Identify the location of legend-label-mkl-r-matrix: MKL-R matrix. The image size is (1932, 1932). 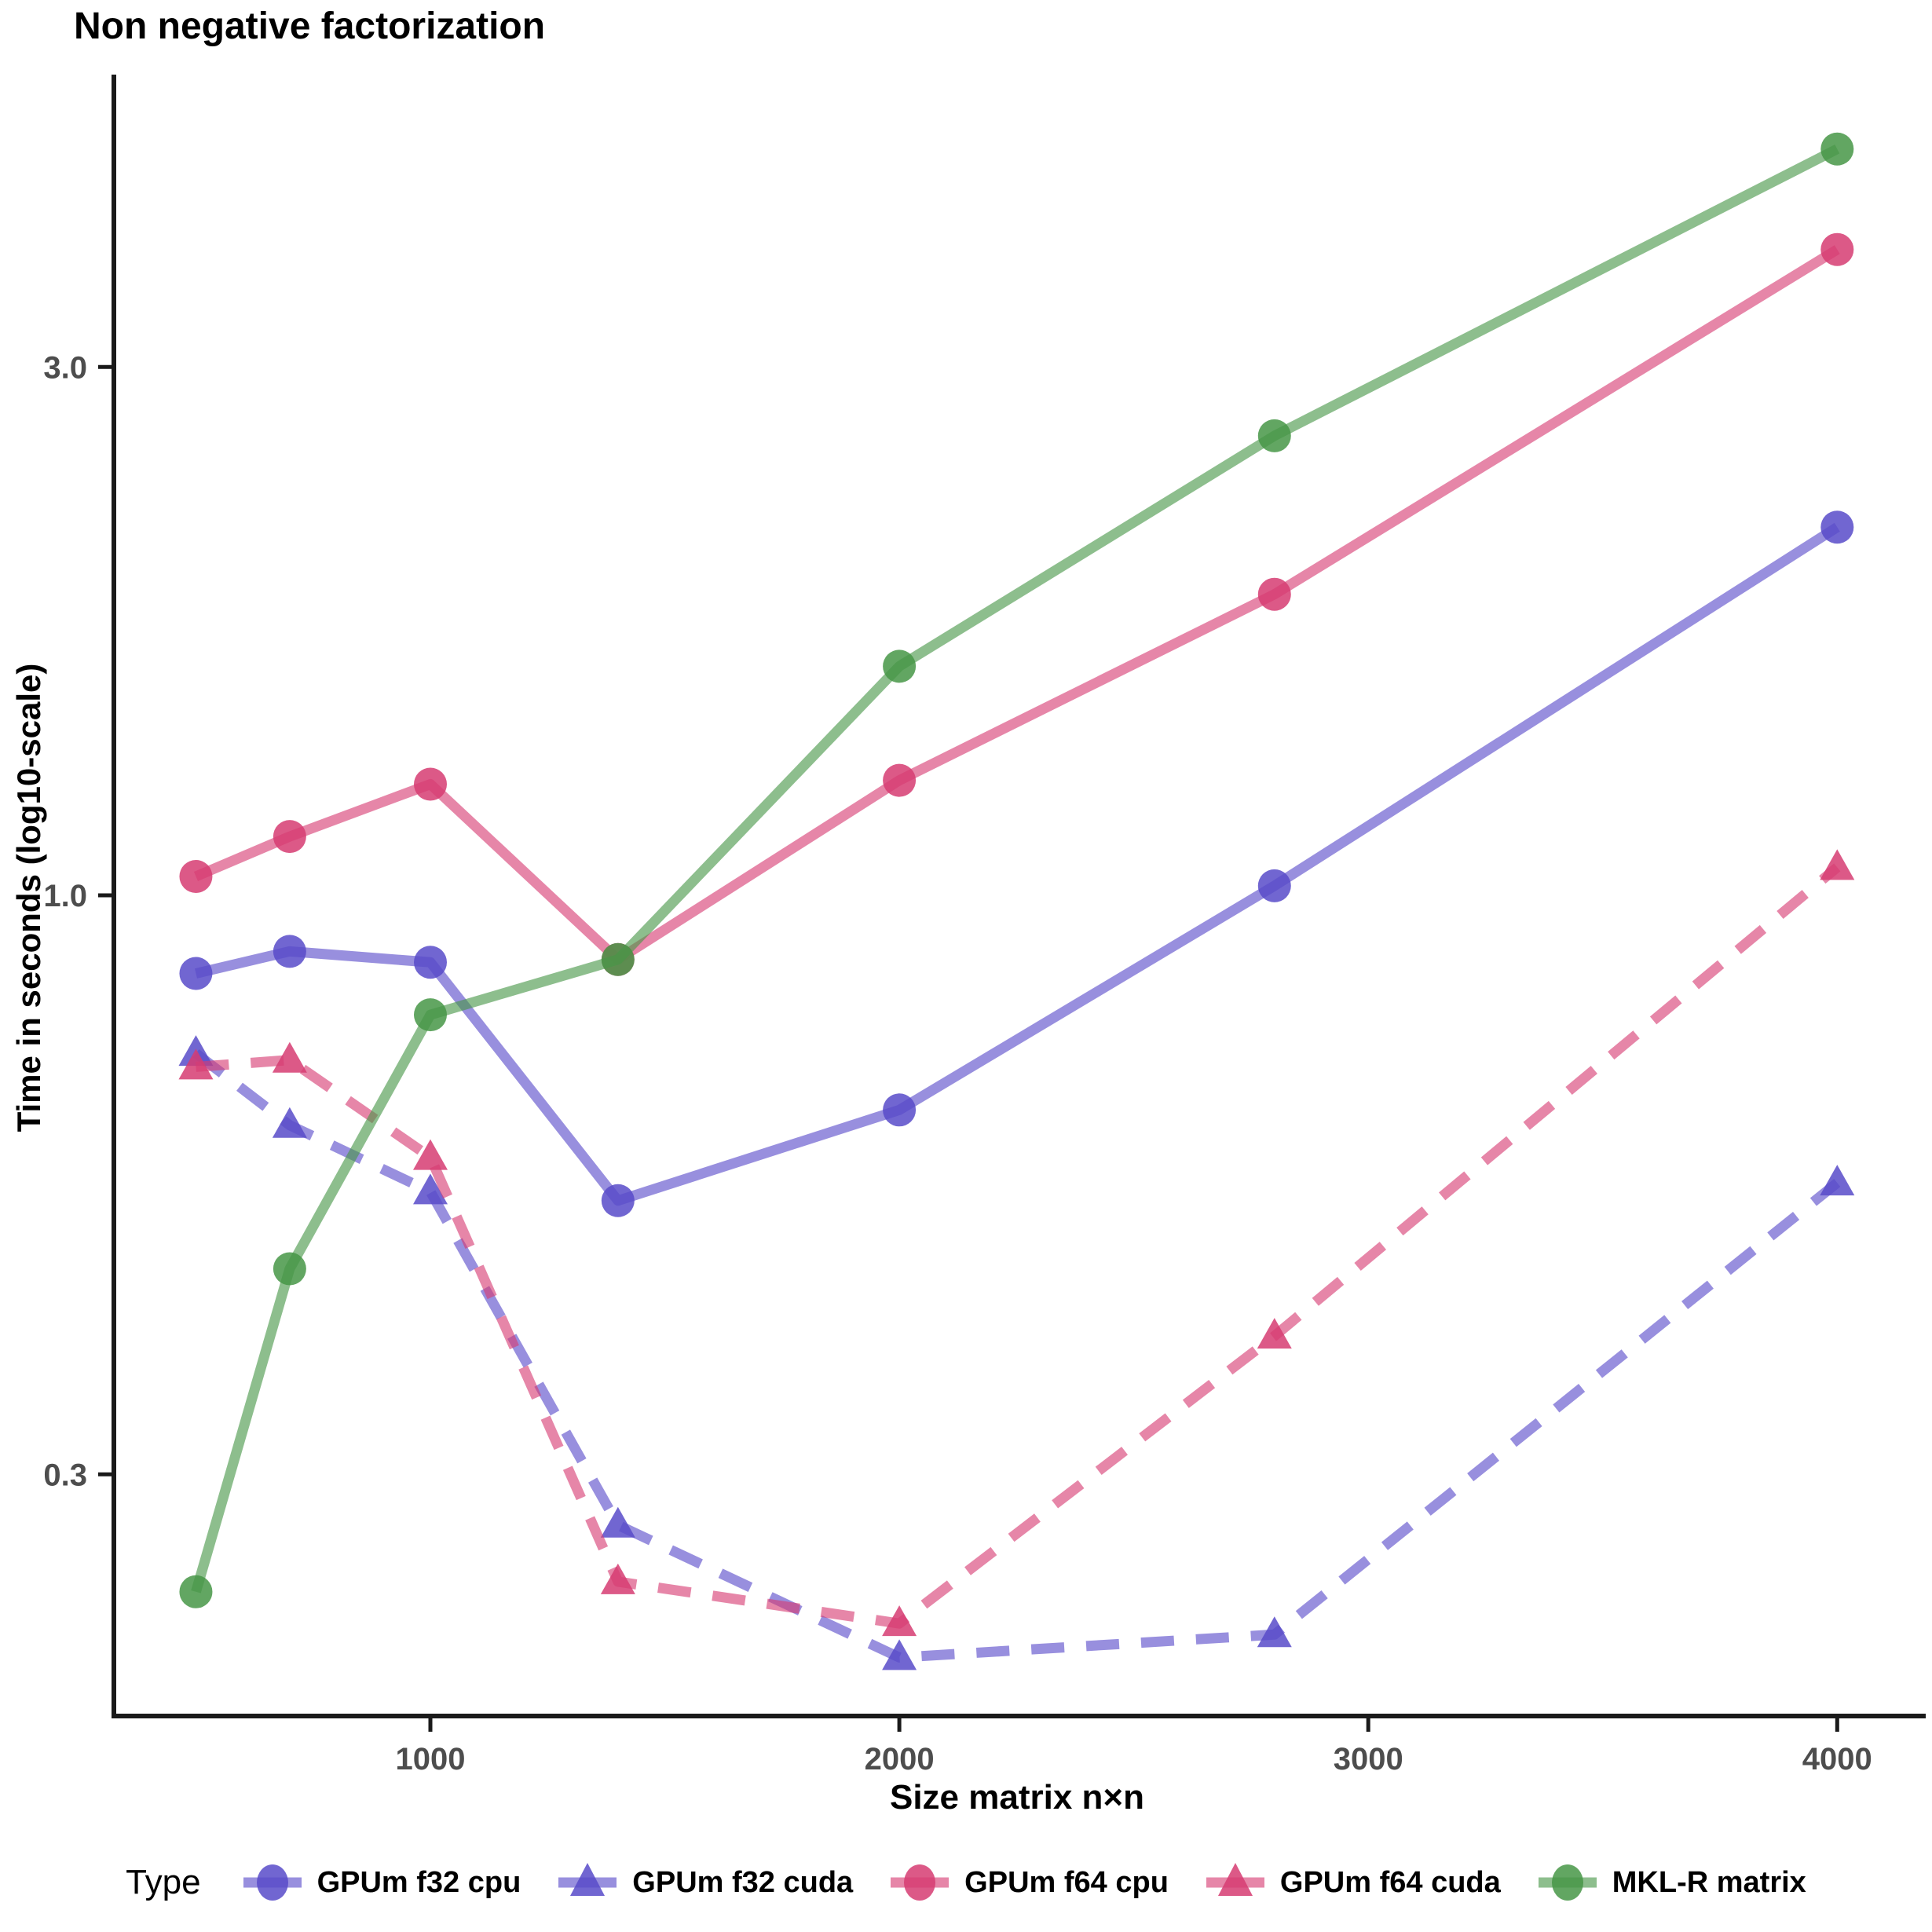
(1709, 1882).